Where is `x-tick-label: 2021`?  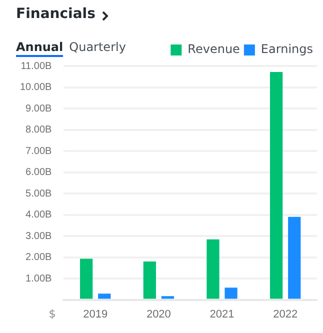
x-tick-label: 2021 is located at coordinates (222, 314).